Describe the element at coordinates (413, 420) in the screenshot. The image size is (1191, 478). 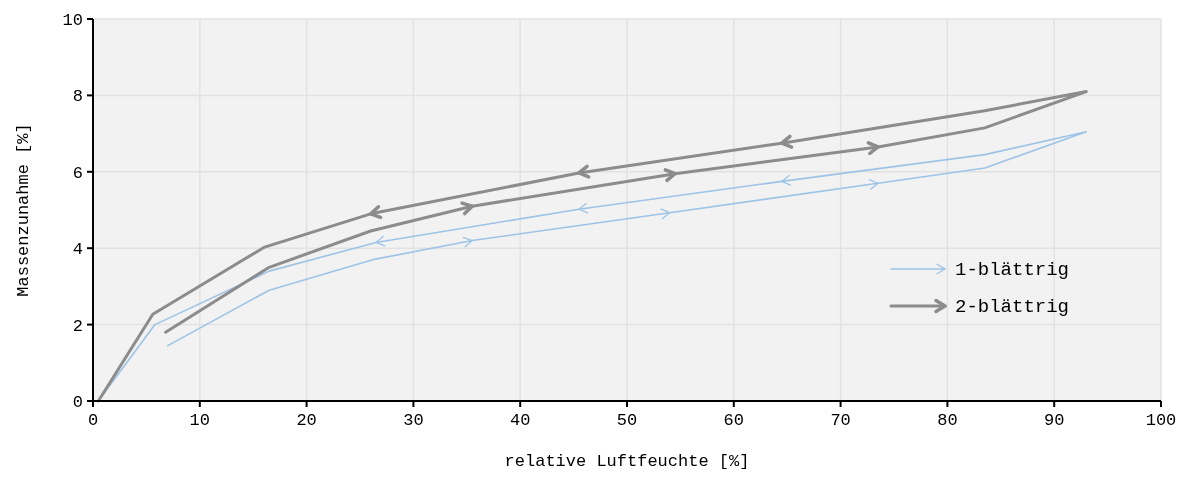
I see `x-tick-label: 30` at that location.